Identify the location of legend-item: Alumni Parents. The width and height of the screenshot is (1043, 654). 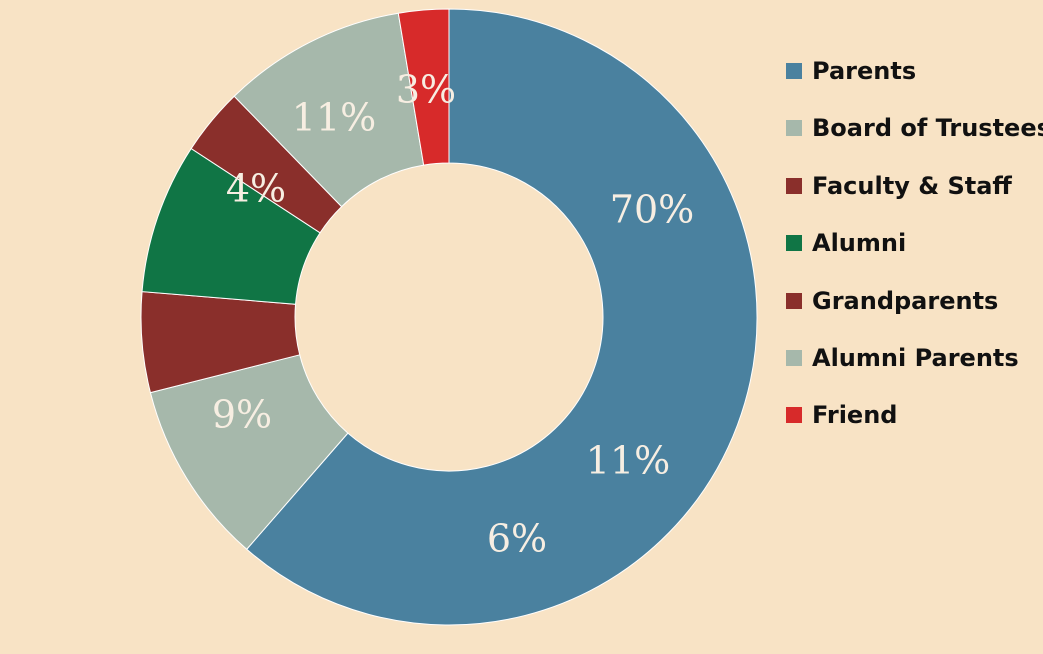
(914, 358).